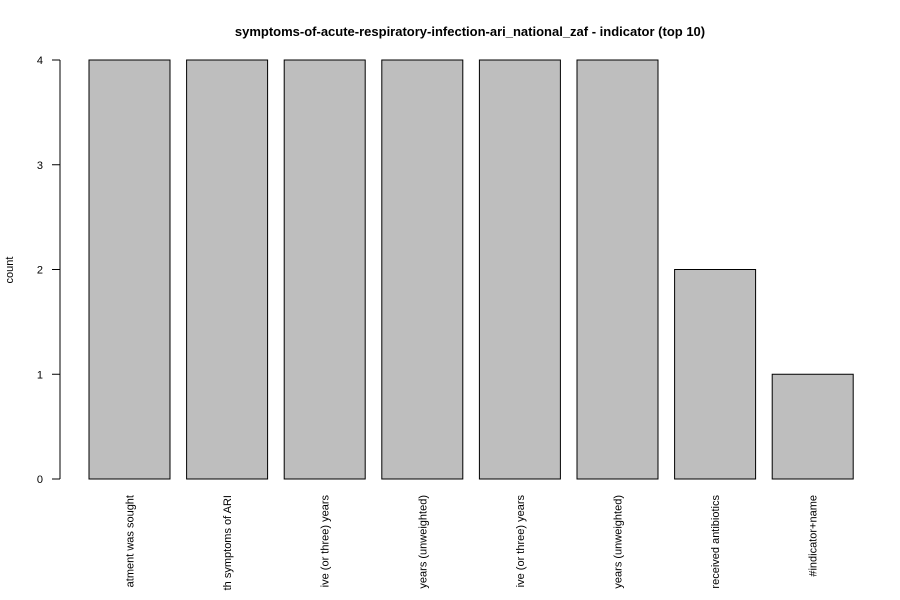  I want to click on x-tick-label: th symptoms of ARI, so click(228, 542).